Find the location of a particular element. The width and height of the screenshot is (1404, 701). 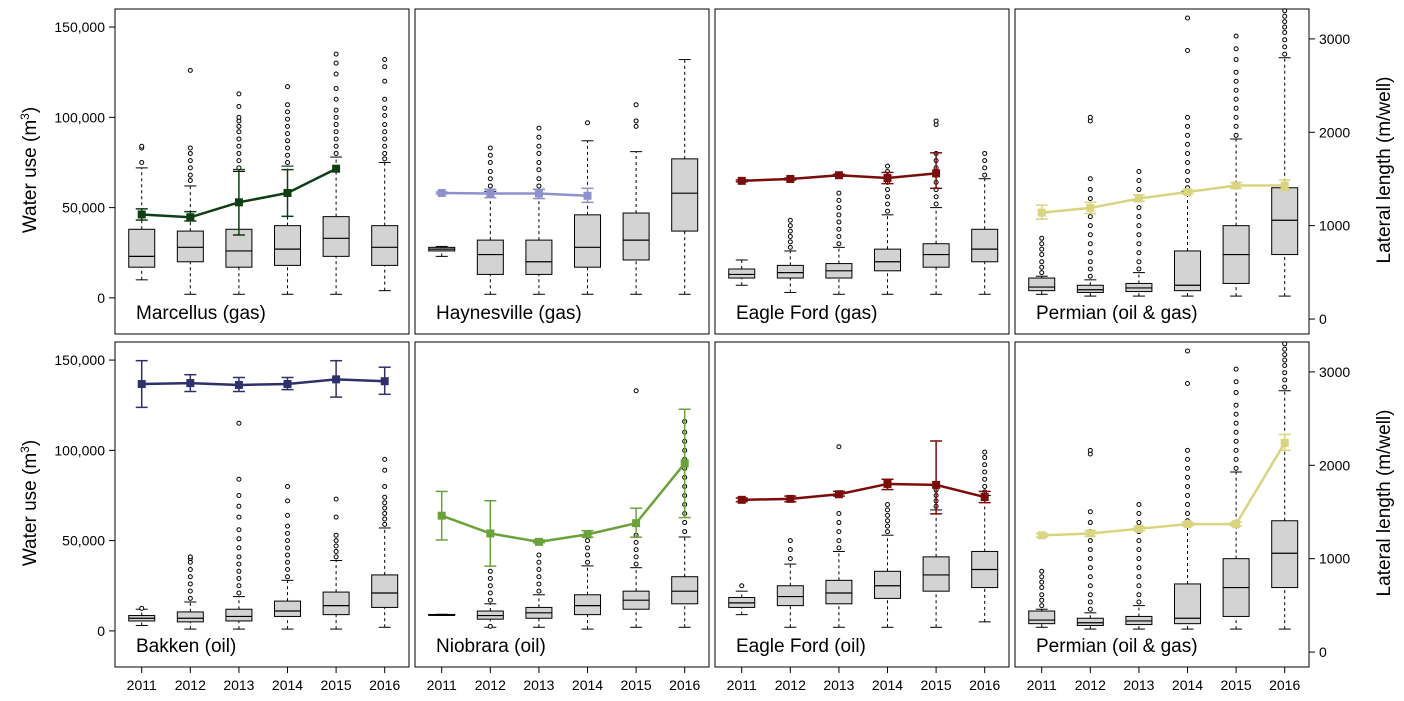

panel-1: Marcellus (gas) 0 50,000 100,000 150,000 is located at coordinates (232, 171).